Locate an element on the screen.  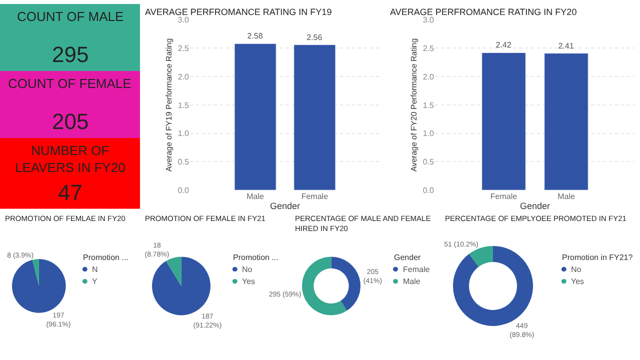
chart-title: AVERAGE PERFROMANCE RATING IN FY19 is located at coordinates (238, 12).